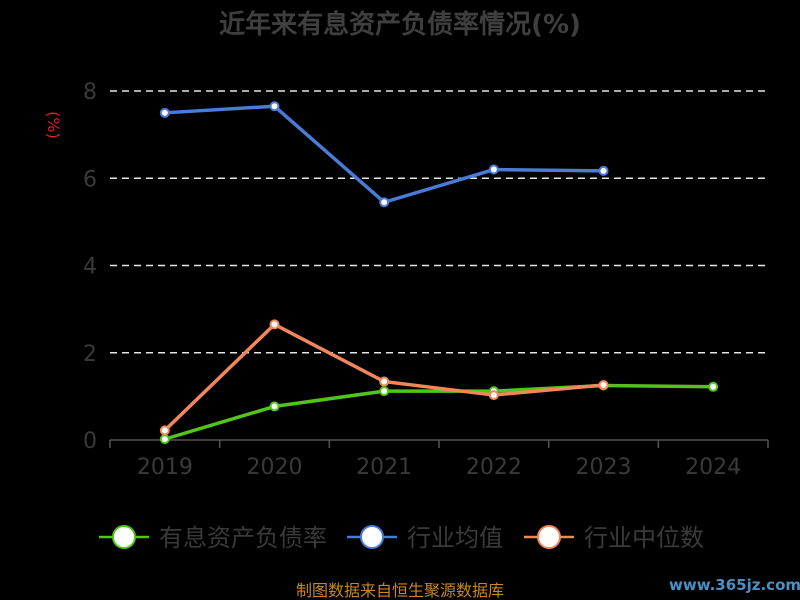  I want to click on legend-item: 有息资产负债率, so click(213, 538).